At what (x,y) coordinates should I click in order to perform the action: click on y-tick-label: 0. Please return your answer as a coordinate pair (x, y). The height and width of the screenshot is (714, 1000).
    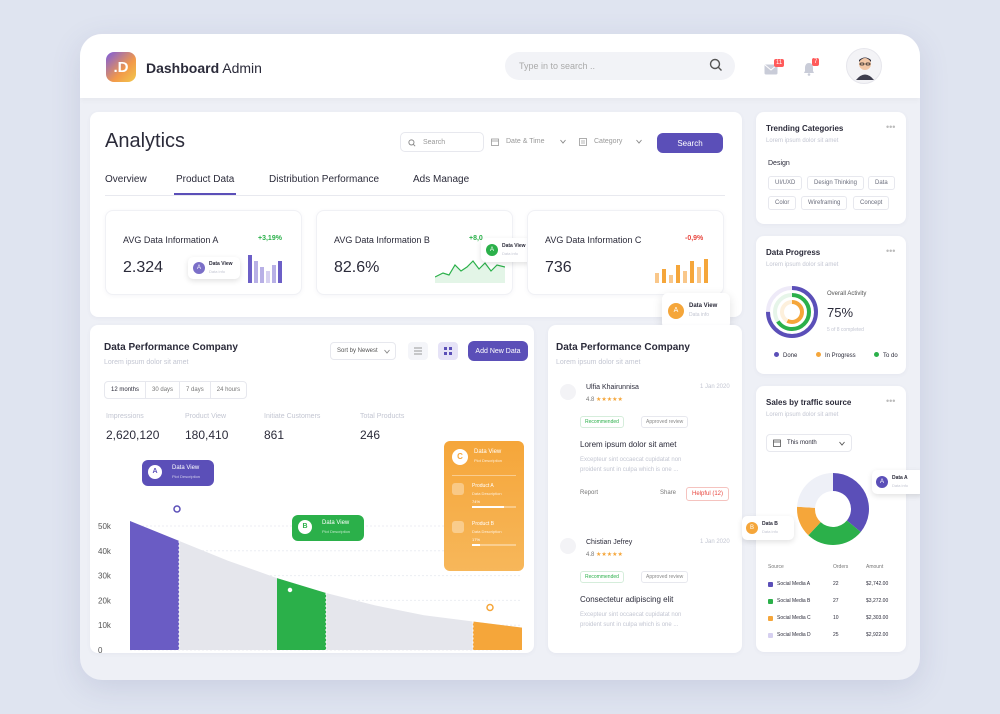
    Looking at the image, I should click on (100, 650).